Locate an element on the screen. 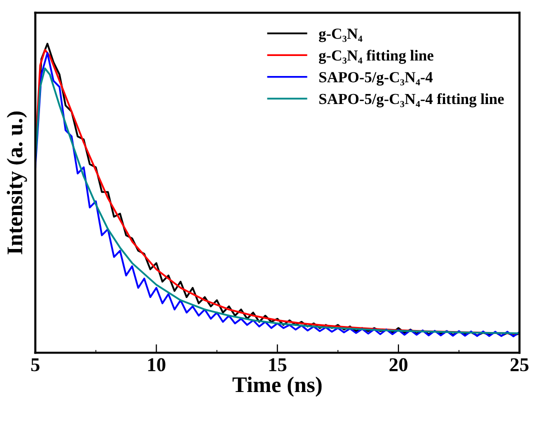 The image size is (535, 425). y-axis-title: Intensity (a. u.) is located at coordinates (16, 182).